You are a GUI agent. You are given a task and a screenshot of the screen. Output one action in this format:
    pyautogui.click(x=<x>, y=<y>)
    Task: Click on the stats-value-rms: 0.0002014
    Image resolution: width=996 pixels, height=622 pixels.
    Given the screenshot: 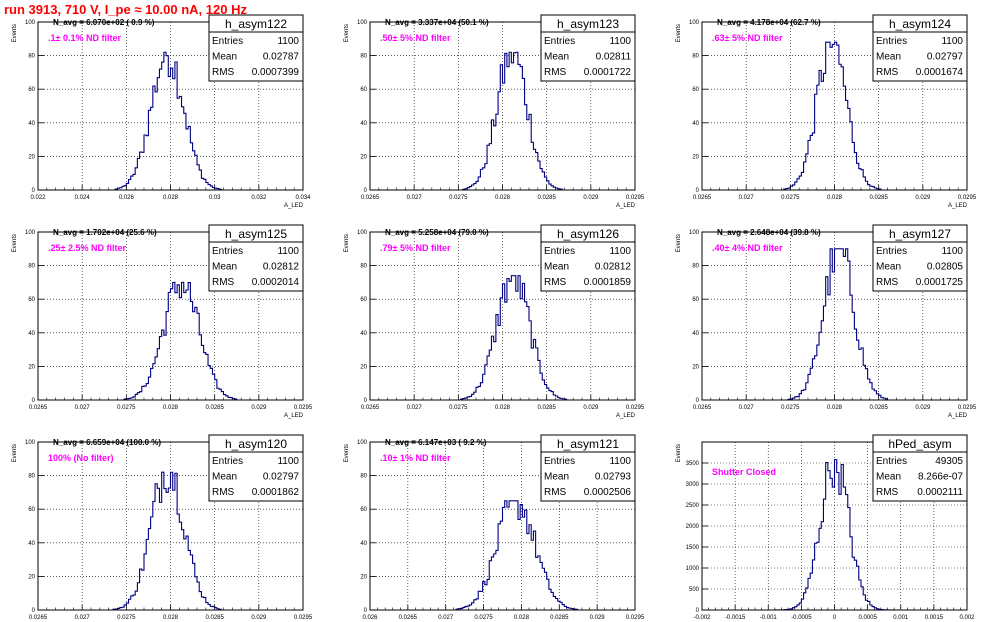 What is the action you would take?
    pyautogui.click(x=276, y=282)
    